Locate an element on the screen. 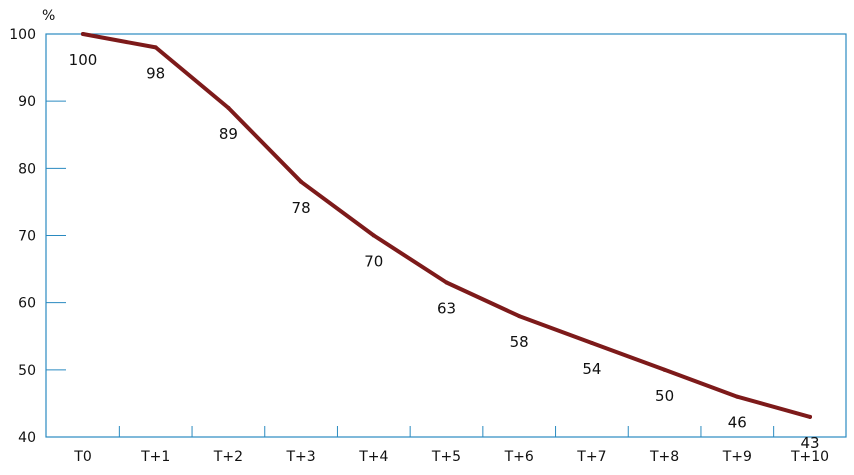 The height and width of the screenshot is (475, 854). data-label: 46 is located at coordinates (737, 423).